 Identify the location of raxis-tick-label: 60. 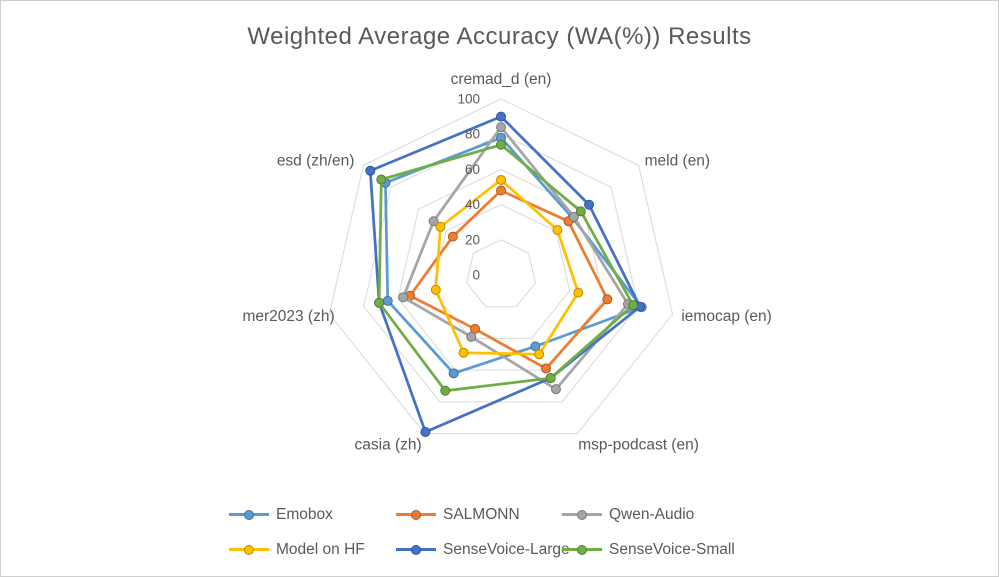
(472, 169).